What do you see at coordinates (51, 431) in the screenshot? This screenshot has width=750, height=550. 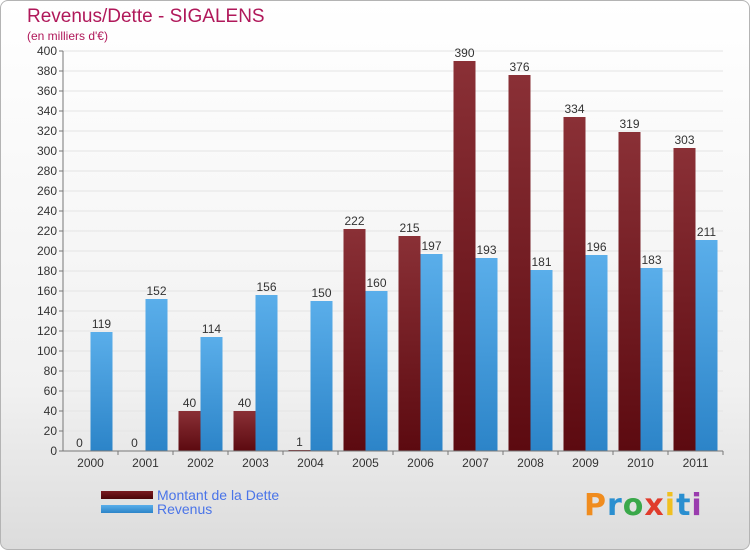 I see `y-tick-label: 20` at bounding box center [51, 431].